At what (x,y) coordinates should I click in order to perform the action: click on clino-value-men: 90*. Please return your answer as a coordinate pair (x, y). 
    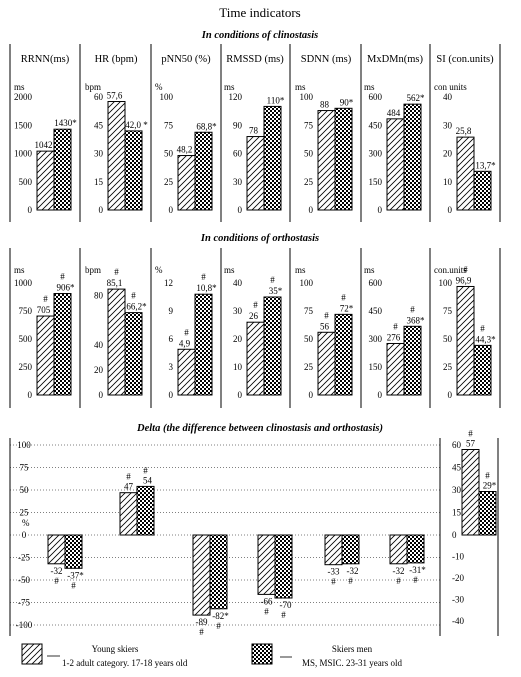
    Looking at the image, I should click on (347, 102).